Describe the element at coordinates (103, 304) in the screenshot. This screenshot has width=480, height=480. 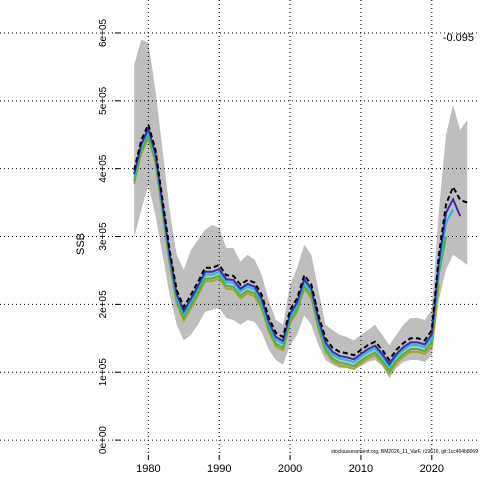
I see `y-tick-label: 2e+05` at that location.